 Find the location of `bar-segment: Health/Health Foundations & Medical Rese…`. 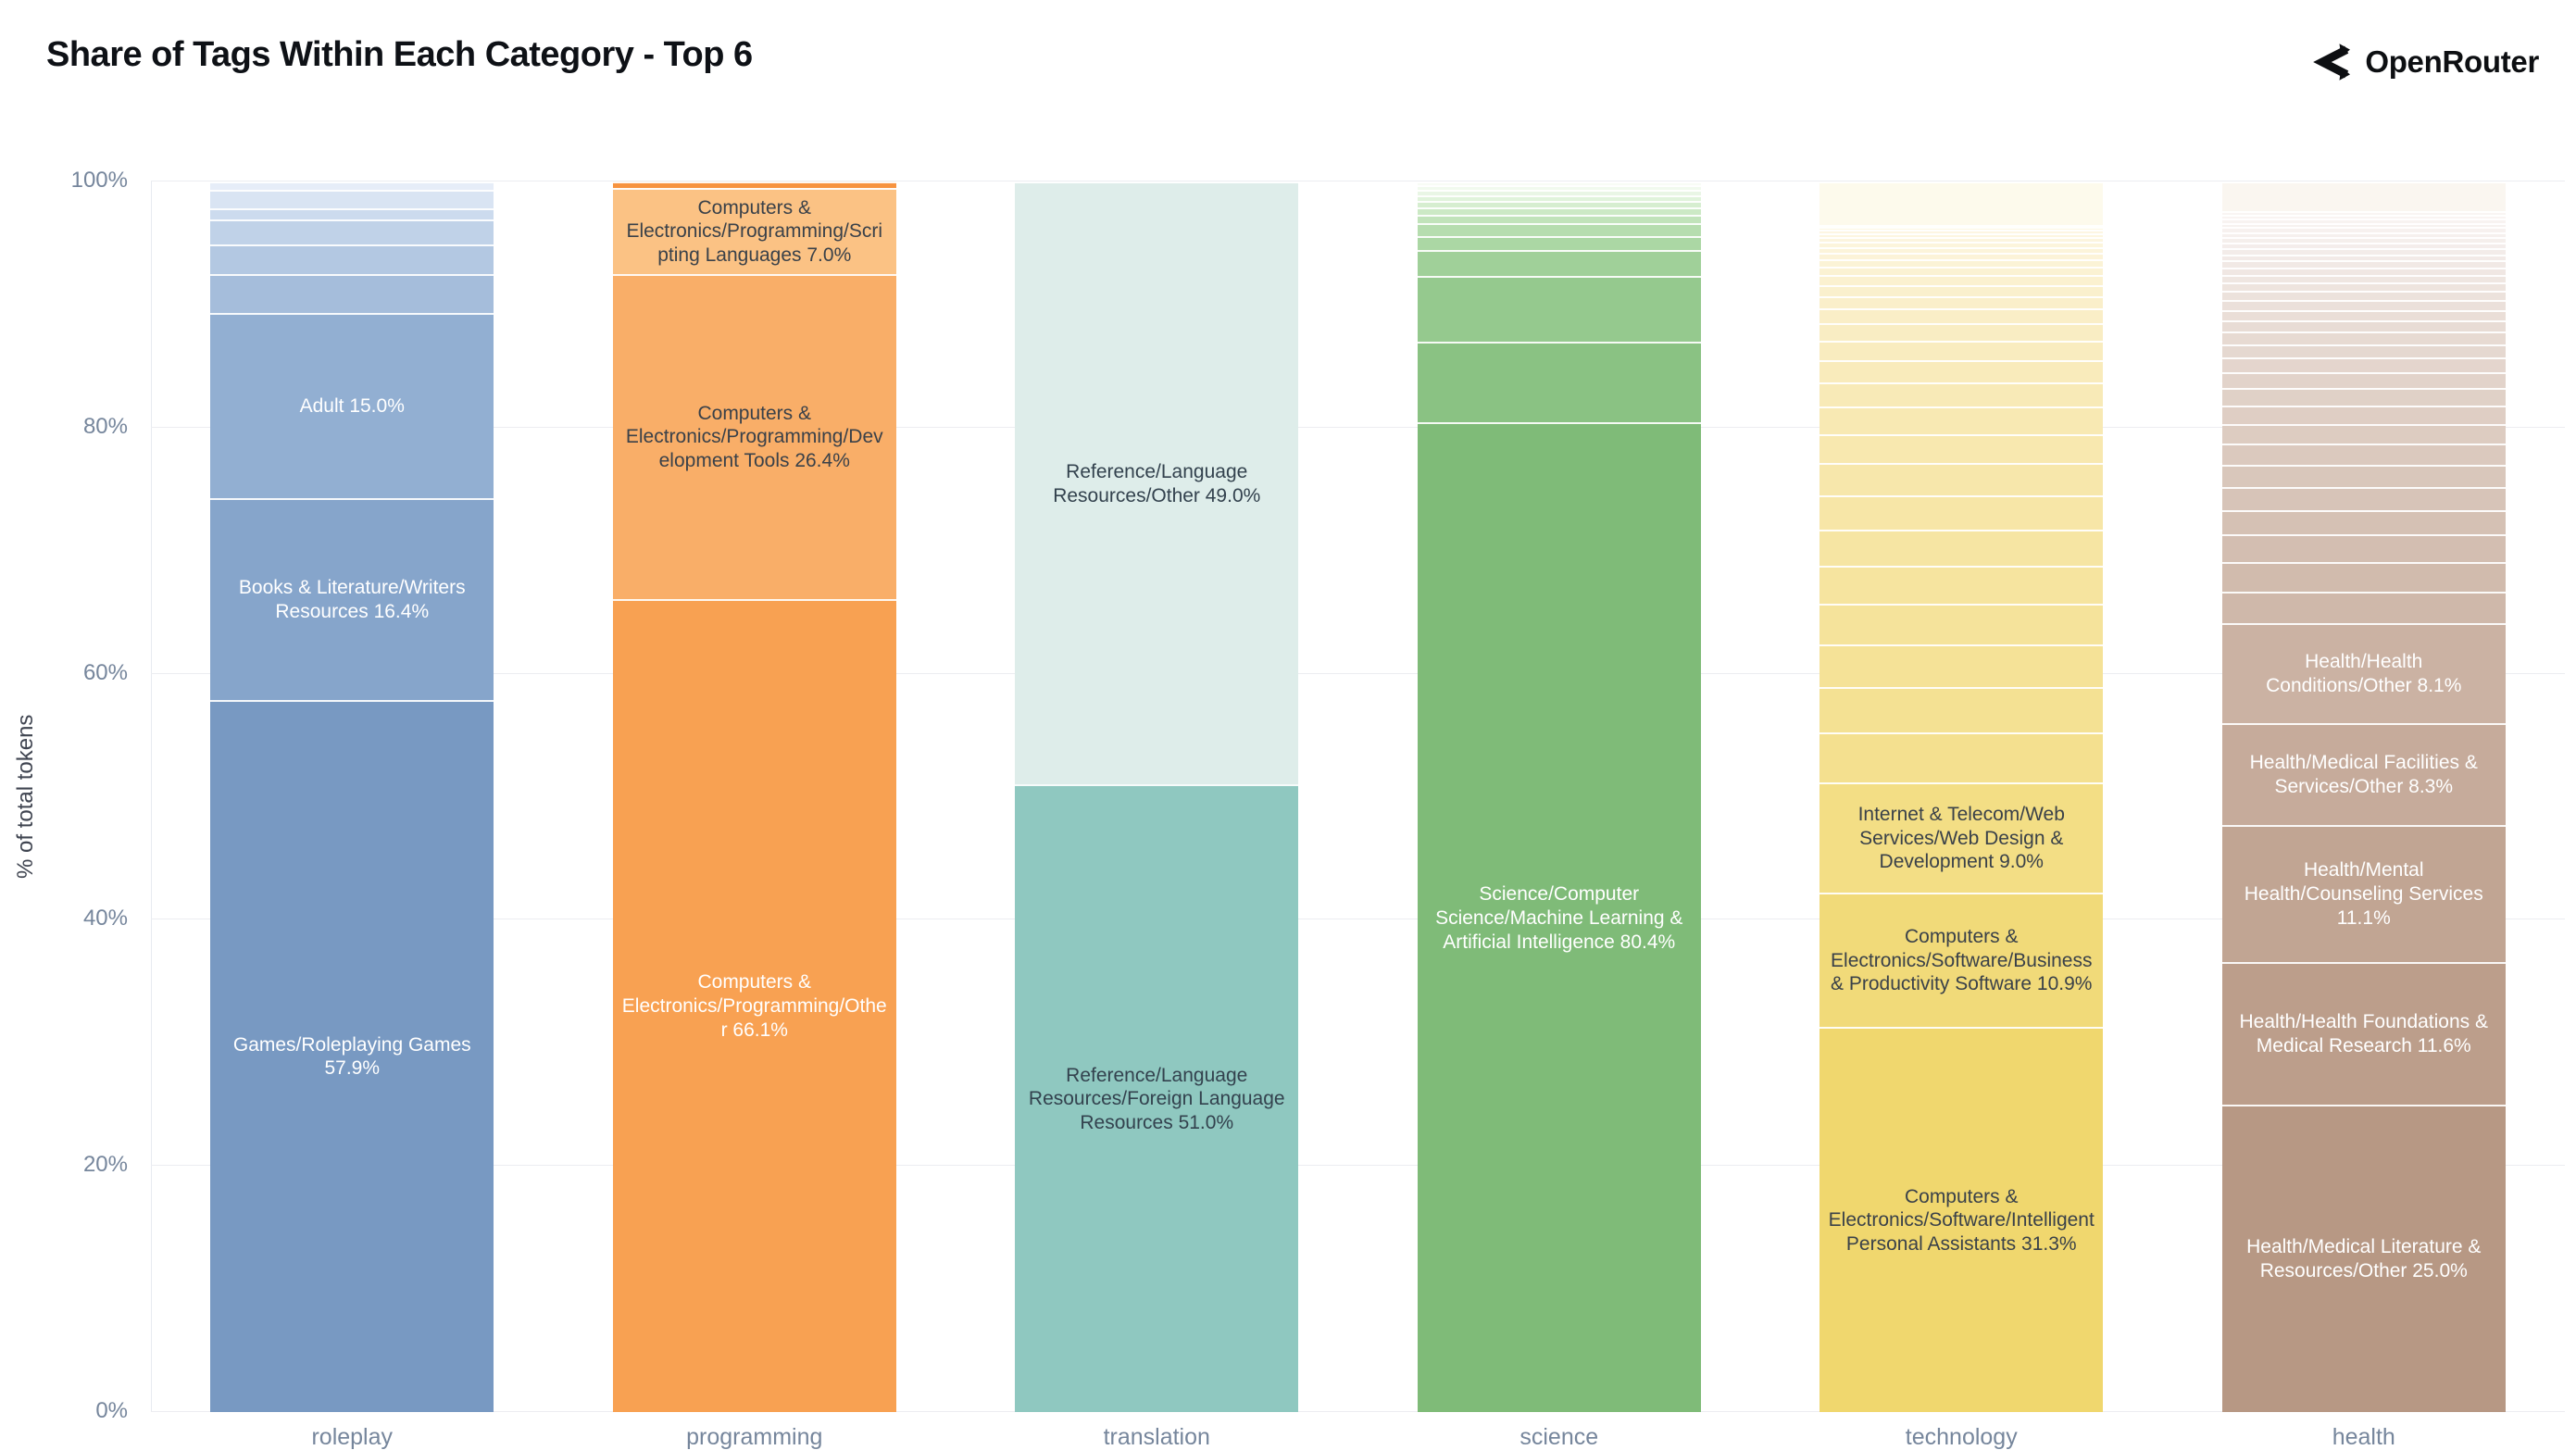

bar-segment: Health/Health Foundations & Medical Rese… is located at coordinates (2363, 1033).